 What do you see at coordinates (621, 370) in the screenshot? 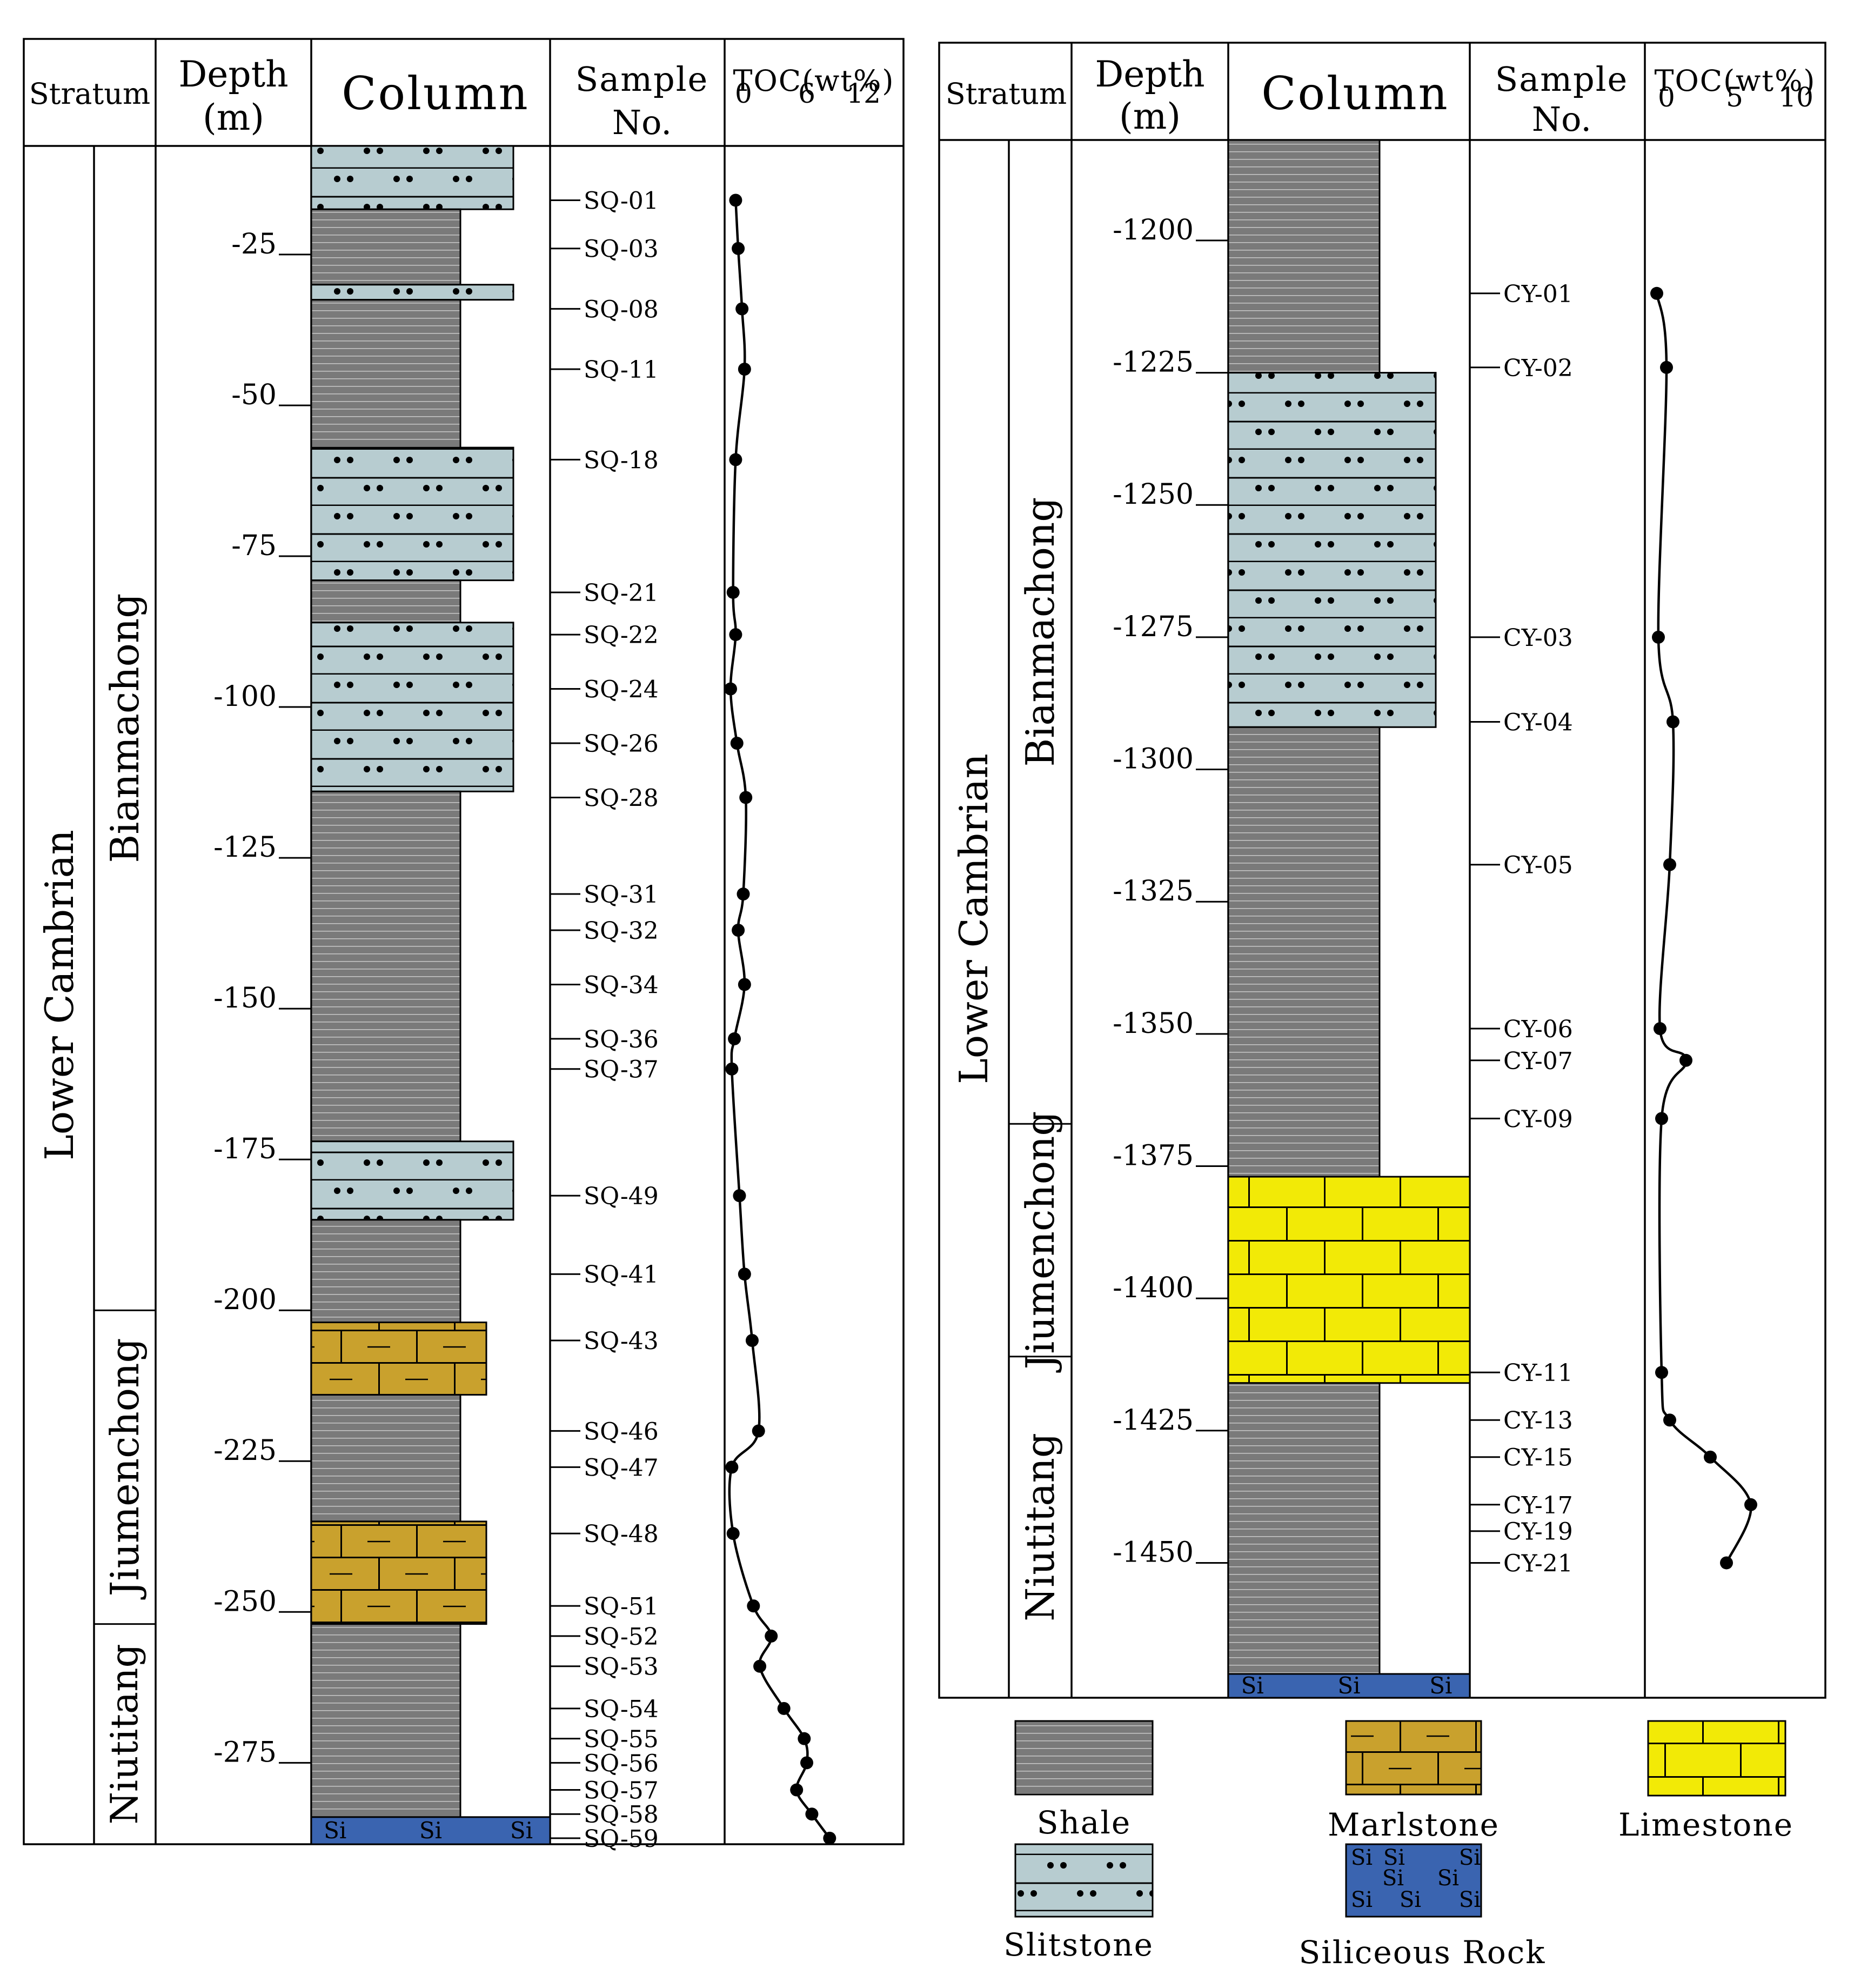
I see `sample-label: SQ-11` at bounding box center [621, 370].